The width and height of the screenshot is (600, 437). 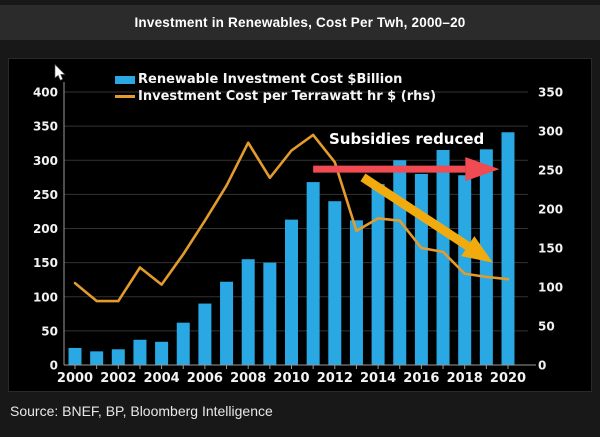 I want to click on source-line: Source: BNEF, BP, Bloomberg Intelligence, so click(x=141, y=411).